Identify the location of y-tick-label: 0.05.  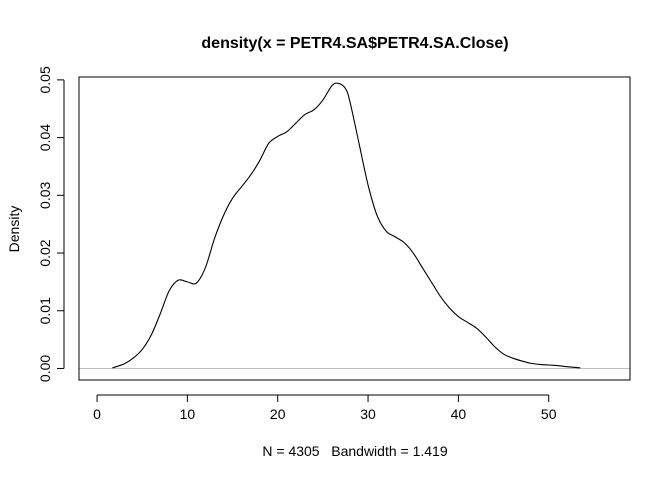
(45, 79).